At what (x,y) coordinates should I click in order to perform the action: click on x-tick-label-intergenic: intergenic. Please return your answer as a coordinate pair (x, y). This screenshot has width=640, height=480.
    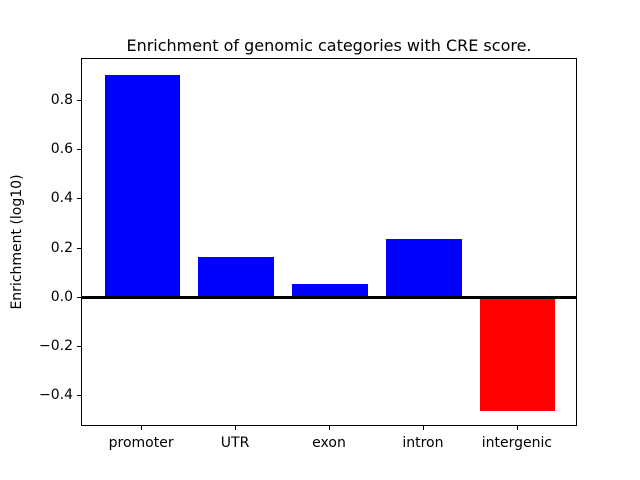
    Looking at the image, I should click on (517, 443).